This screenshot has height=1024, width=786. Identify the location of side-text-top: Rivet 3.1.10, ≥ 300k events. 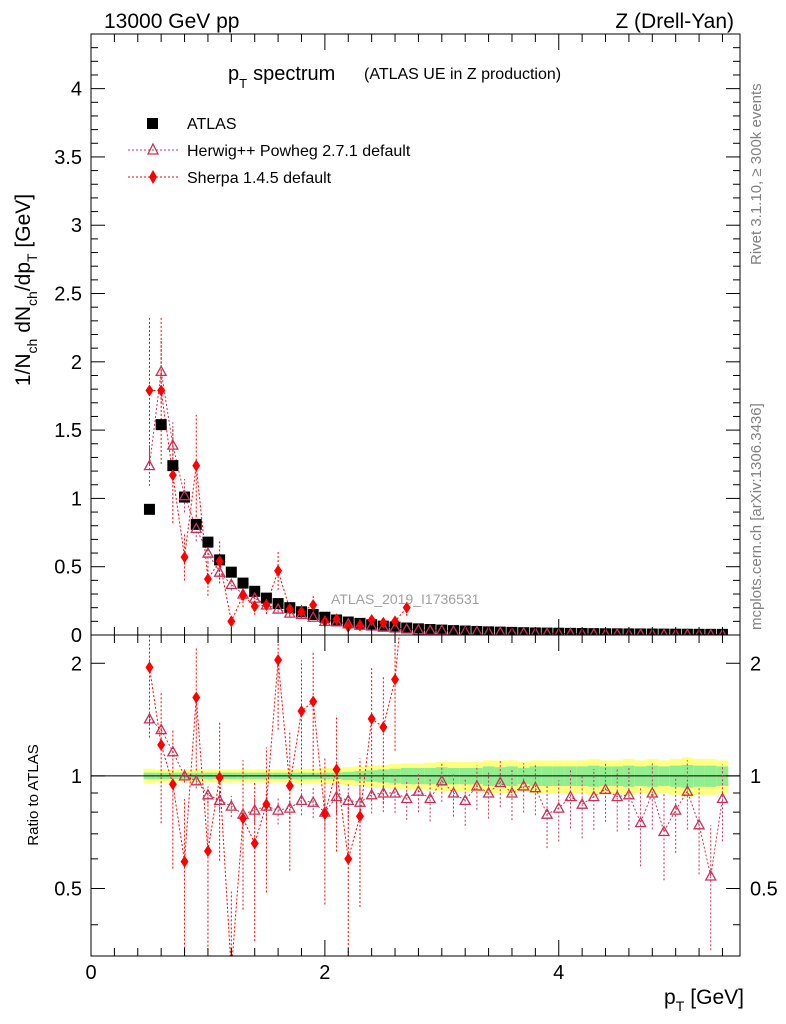
(756, 174).